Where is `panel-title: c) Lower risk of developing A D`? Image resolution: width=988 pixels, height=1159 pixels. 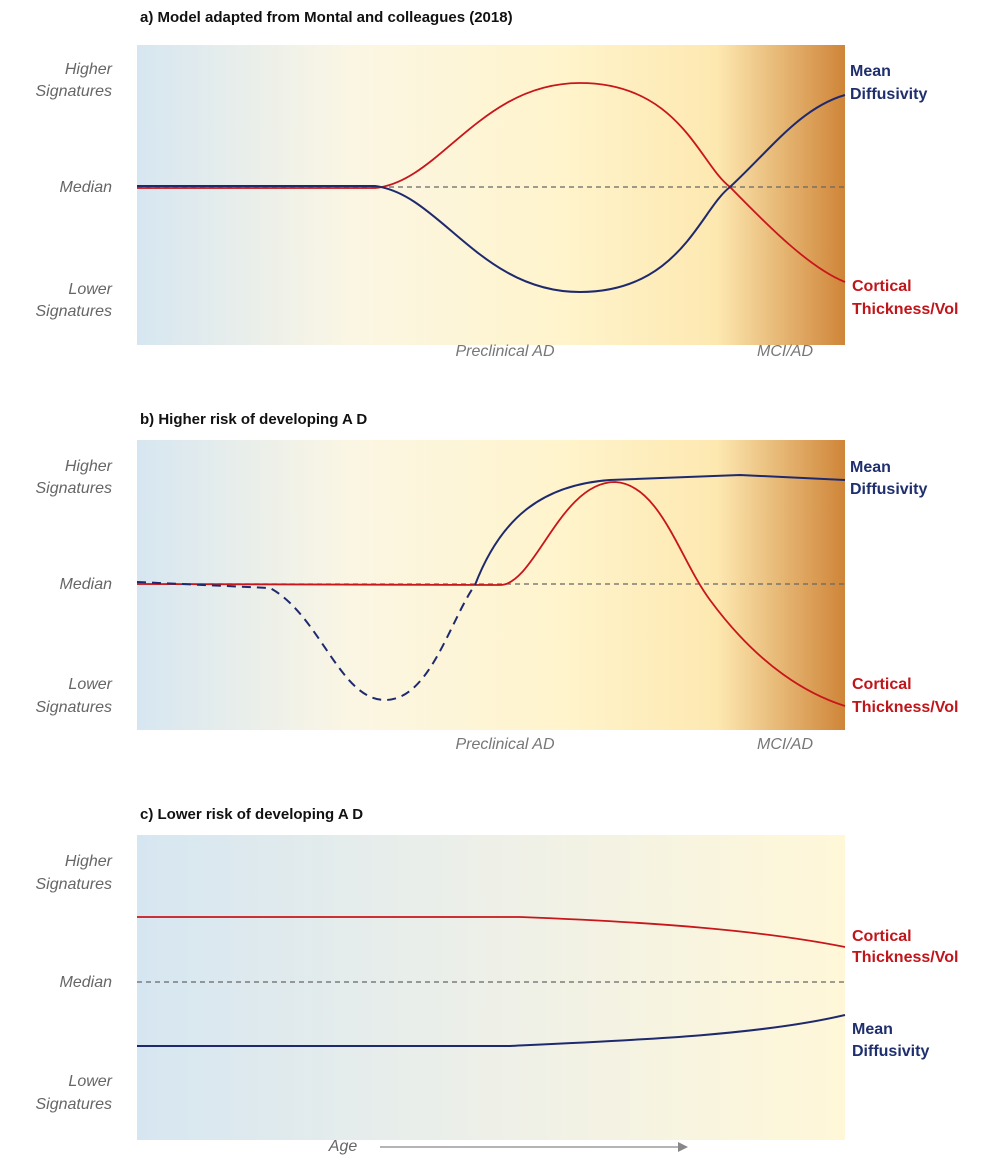
panel-title: c) Lower risk of developing A D is located at coordinates (251, 814).